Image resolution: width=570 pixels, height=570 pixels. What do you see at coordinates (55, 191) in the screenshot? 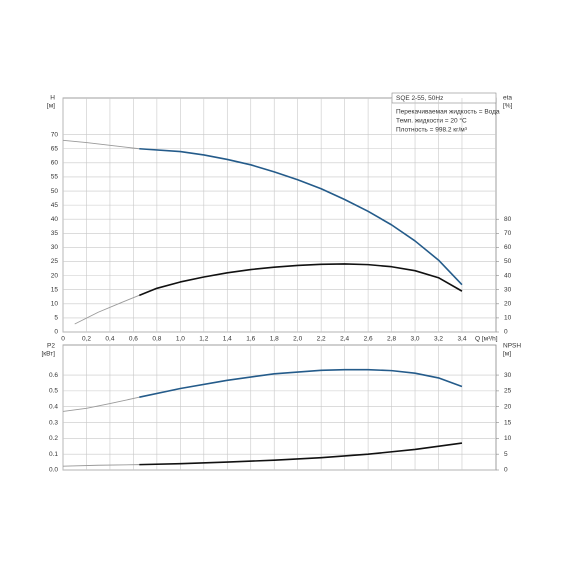
I see `y-tick-label: 50` at bounding box center [55, 191].